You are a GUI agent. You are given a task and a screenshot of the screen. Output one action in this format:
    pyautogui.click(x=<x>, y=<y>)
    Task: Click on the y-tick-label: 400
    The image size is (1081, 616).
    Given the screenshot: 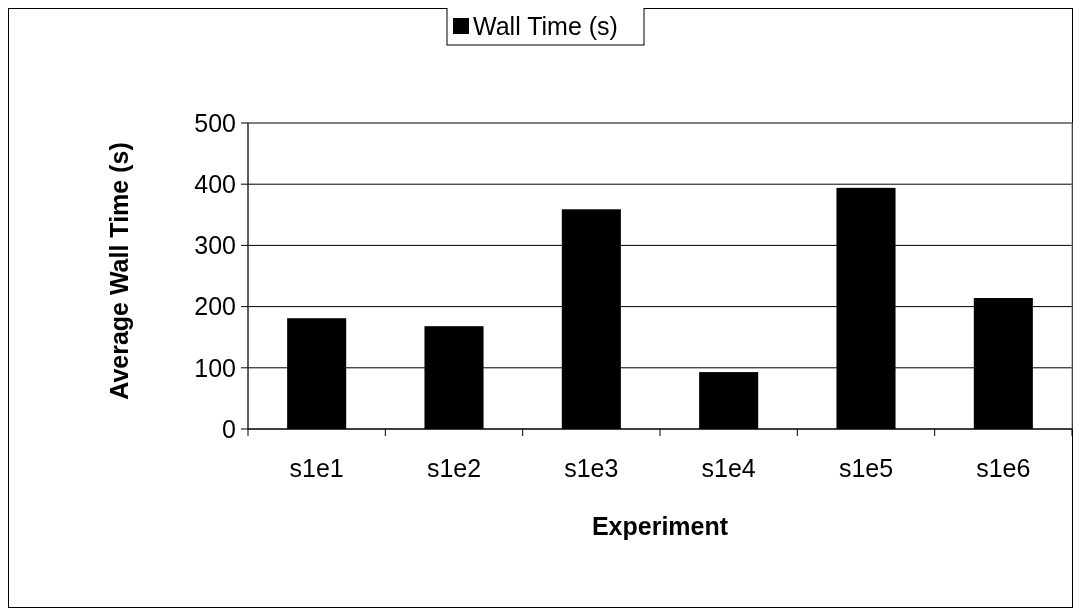 What is the action you would take?
    pyautogui.click(x=215, y=183)
    